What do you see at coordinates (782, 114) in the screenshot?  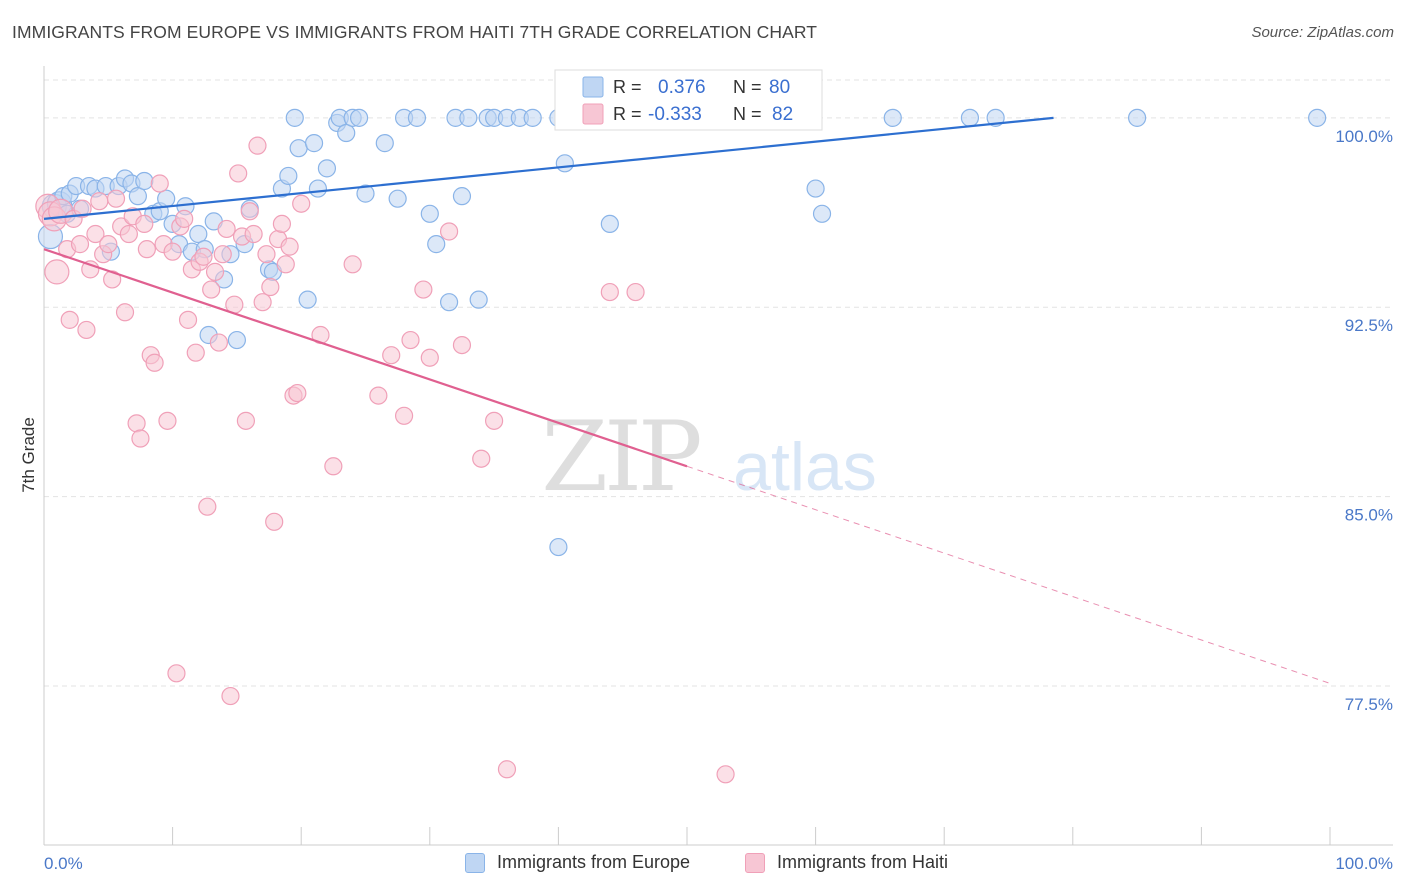 I see `legend-n-value-haiti: 82` at bounding box center [782, 114].